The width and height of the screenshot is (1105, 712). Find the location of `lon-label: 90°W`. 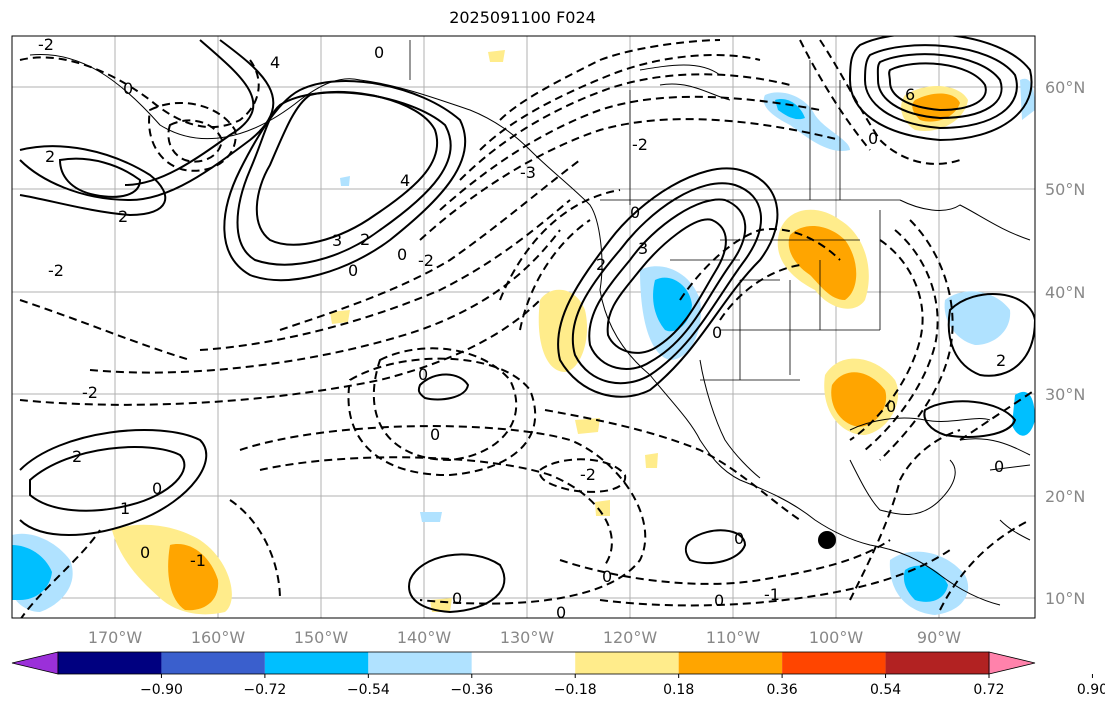

lon-label: 90°W is located at coordinates (939, 637).